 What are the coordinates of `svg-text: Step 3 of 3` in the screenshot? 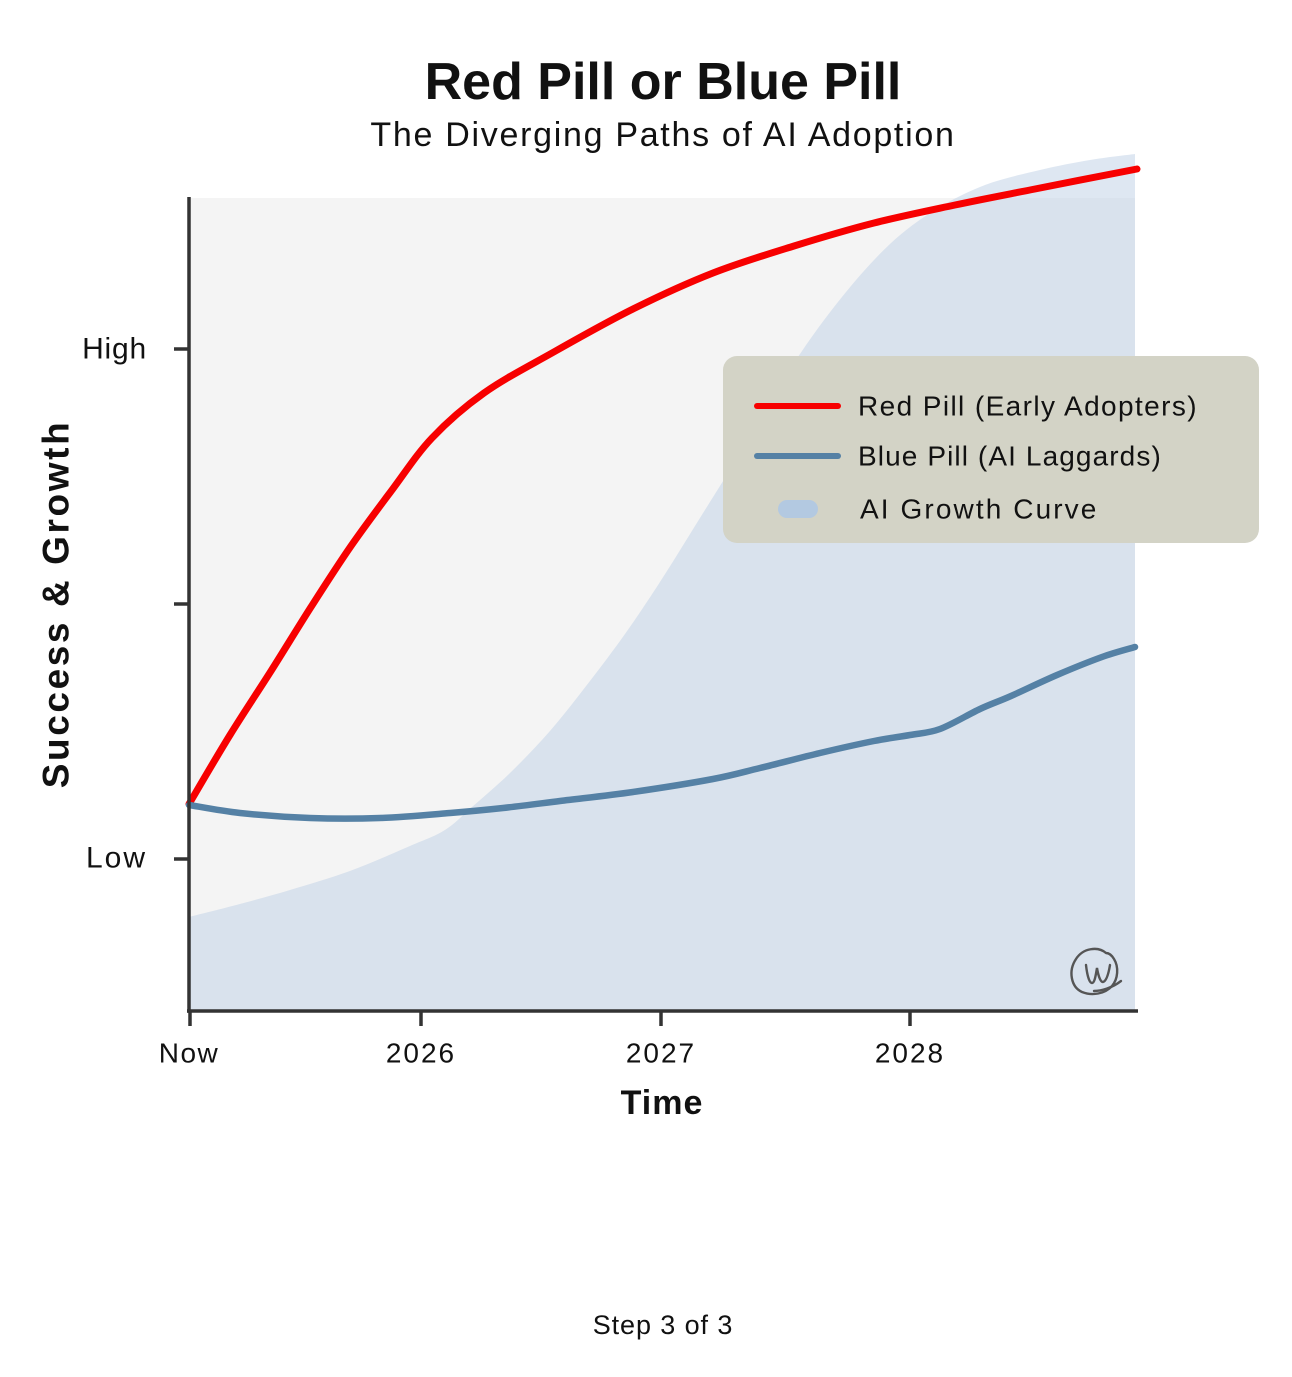 It's located at (663, 1325).